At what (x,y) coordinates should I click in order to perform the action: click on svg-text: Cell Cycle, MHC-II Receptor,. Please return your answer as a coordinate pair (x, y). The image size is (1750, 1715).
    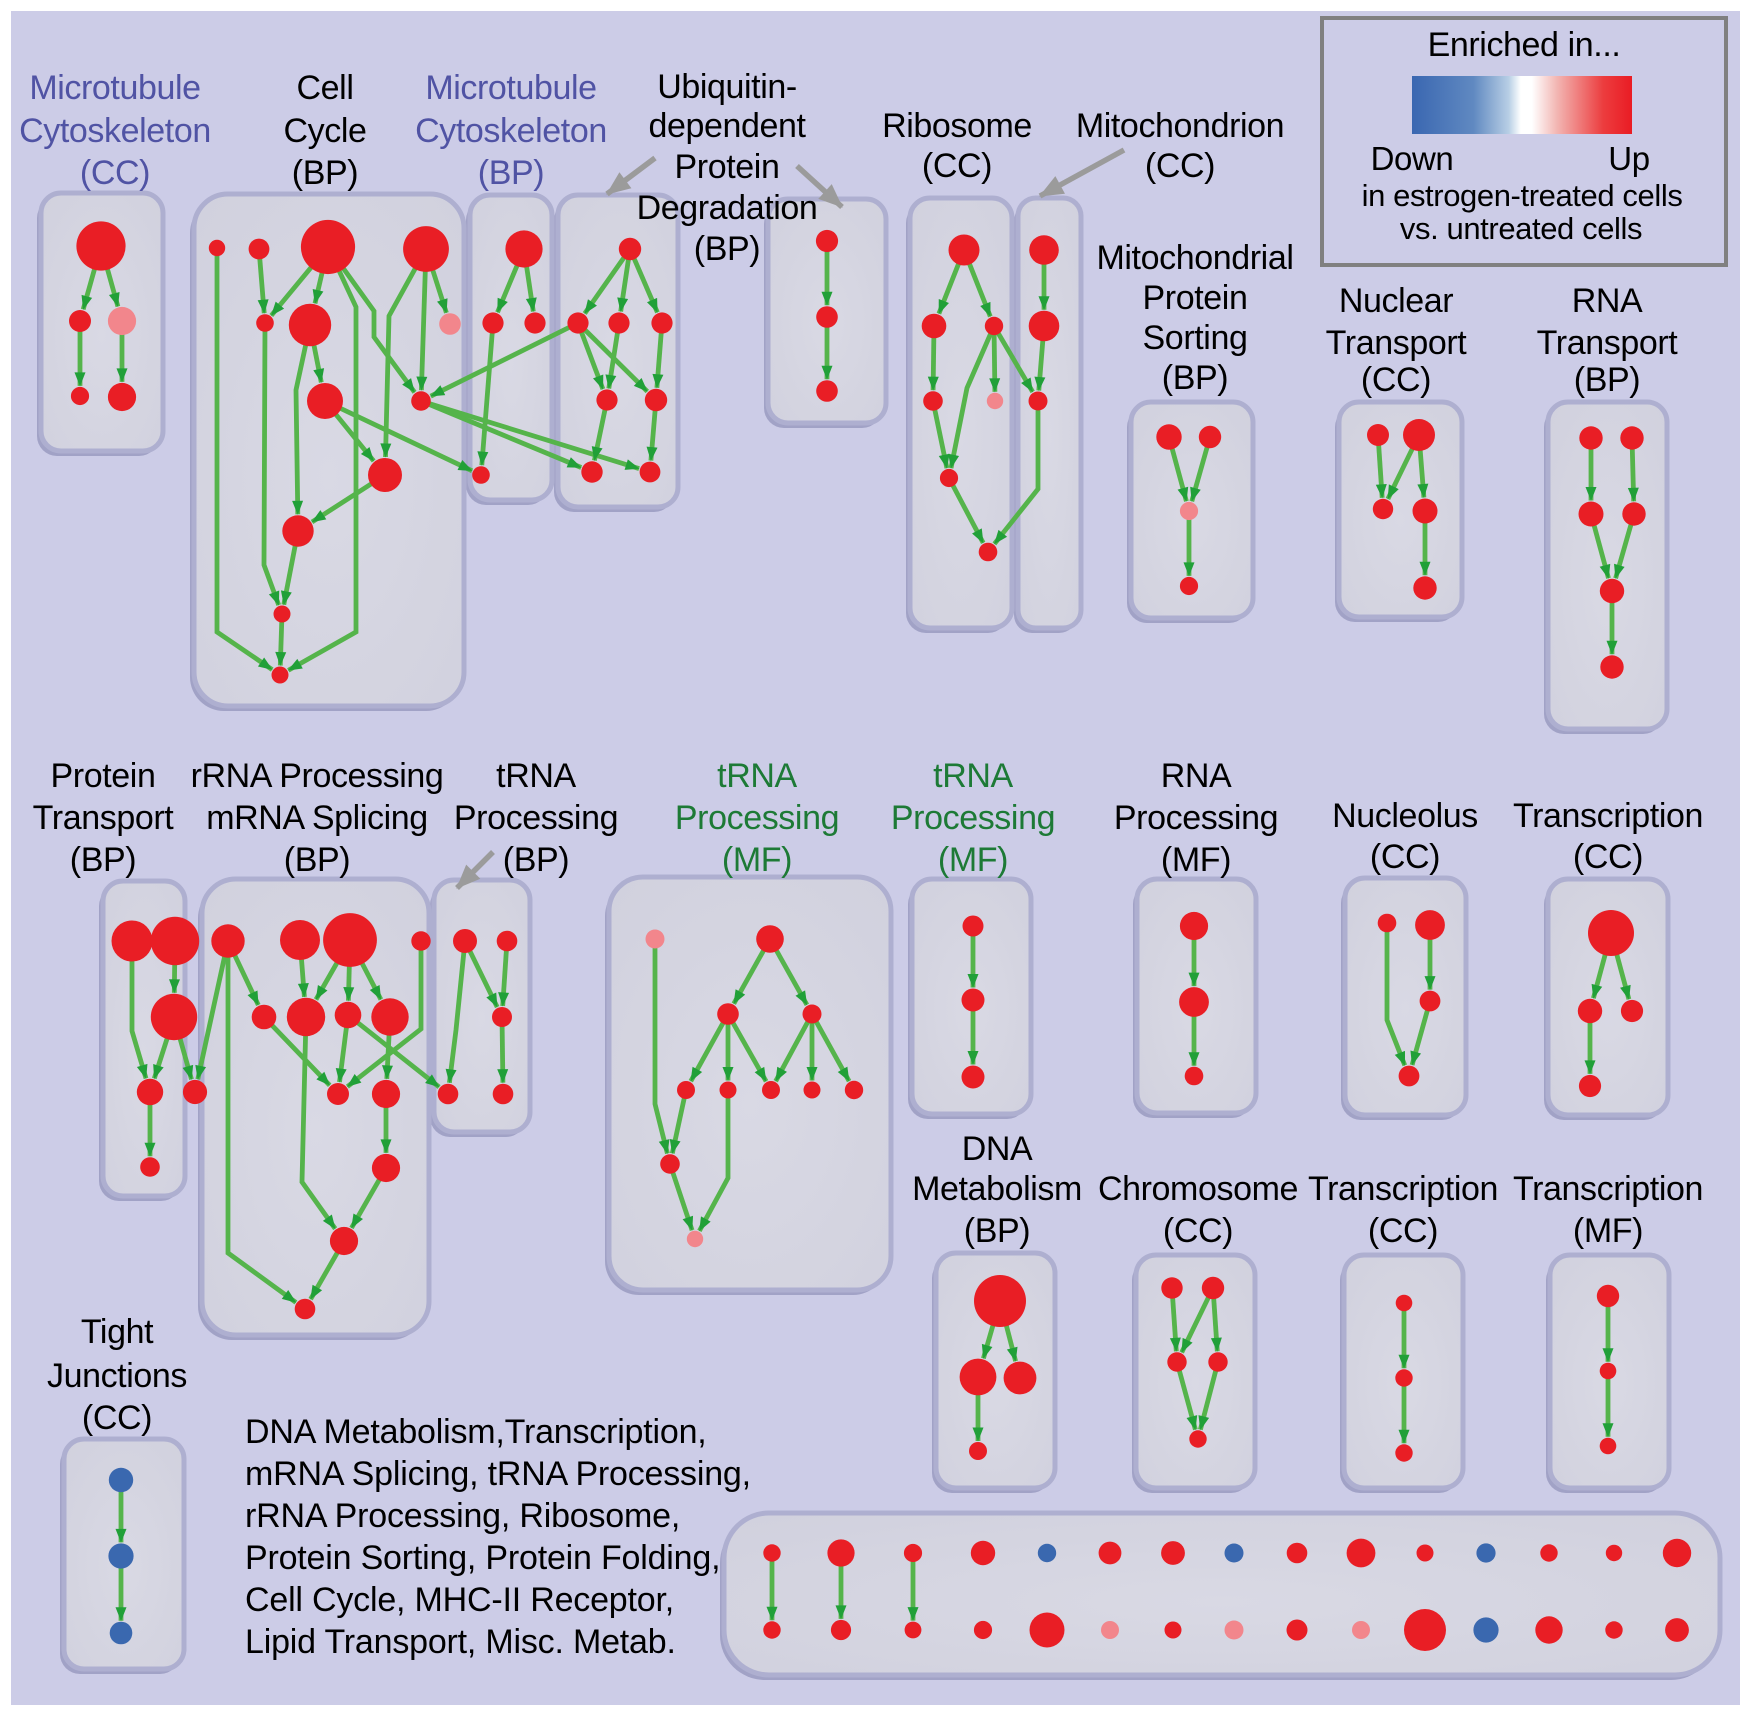
    Looking at the image, I should click on (459, 1600).